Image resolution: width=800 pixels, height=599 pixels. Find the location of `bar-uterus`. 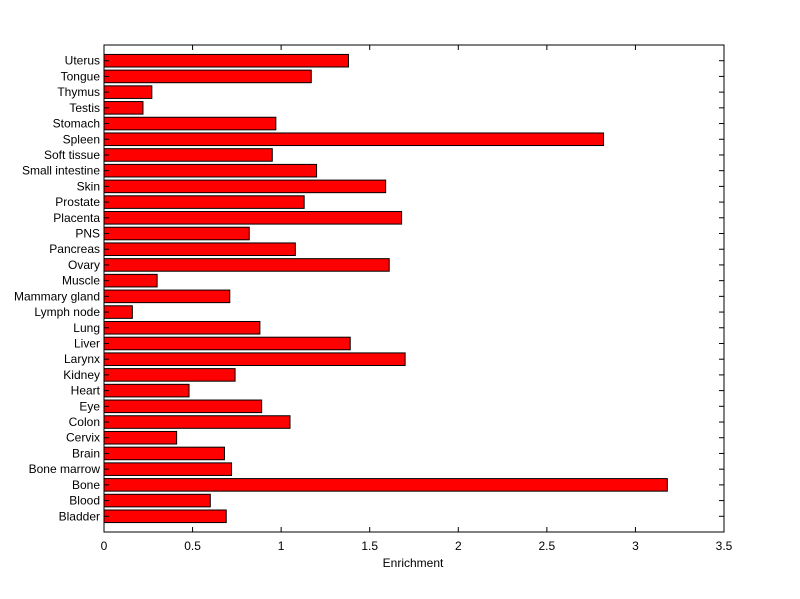

bar-uterus is located at coordinates (226, 60).